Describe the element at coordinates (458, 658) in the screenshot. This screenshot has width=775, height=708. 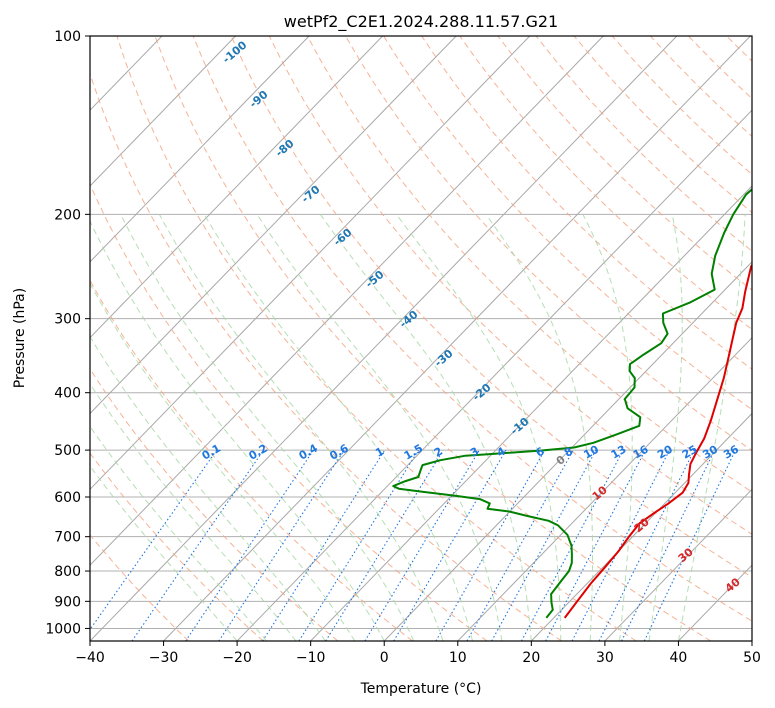
I see `x-tick-label: 10` at that location.